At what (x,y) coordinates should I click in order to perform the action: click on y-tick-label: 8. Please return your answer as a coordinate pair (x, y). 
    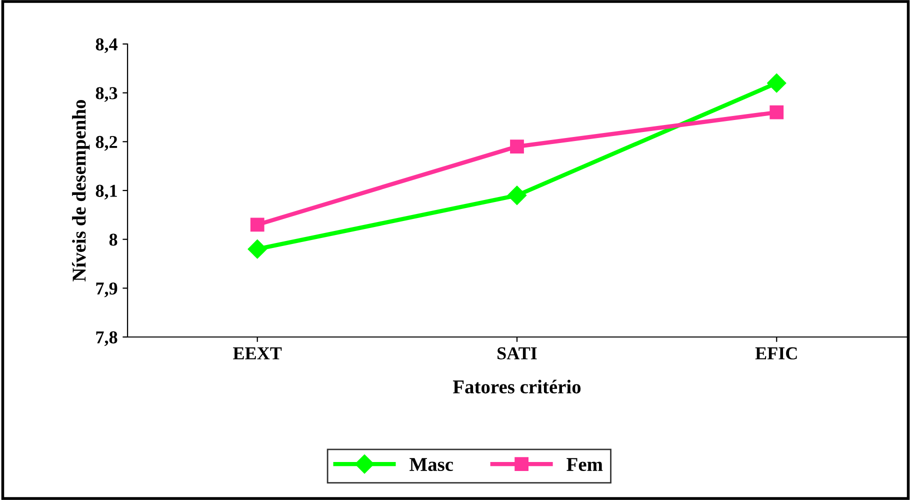
    Looking at the image, I should click on (113, 240).